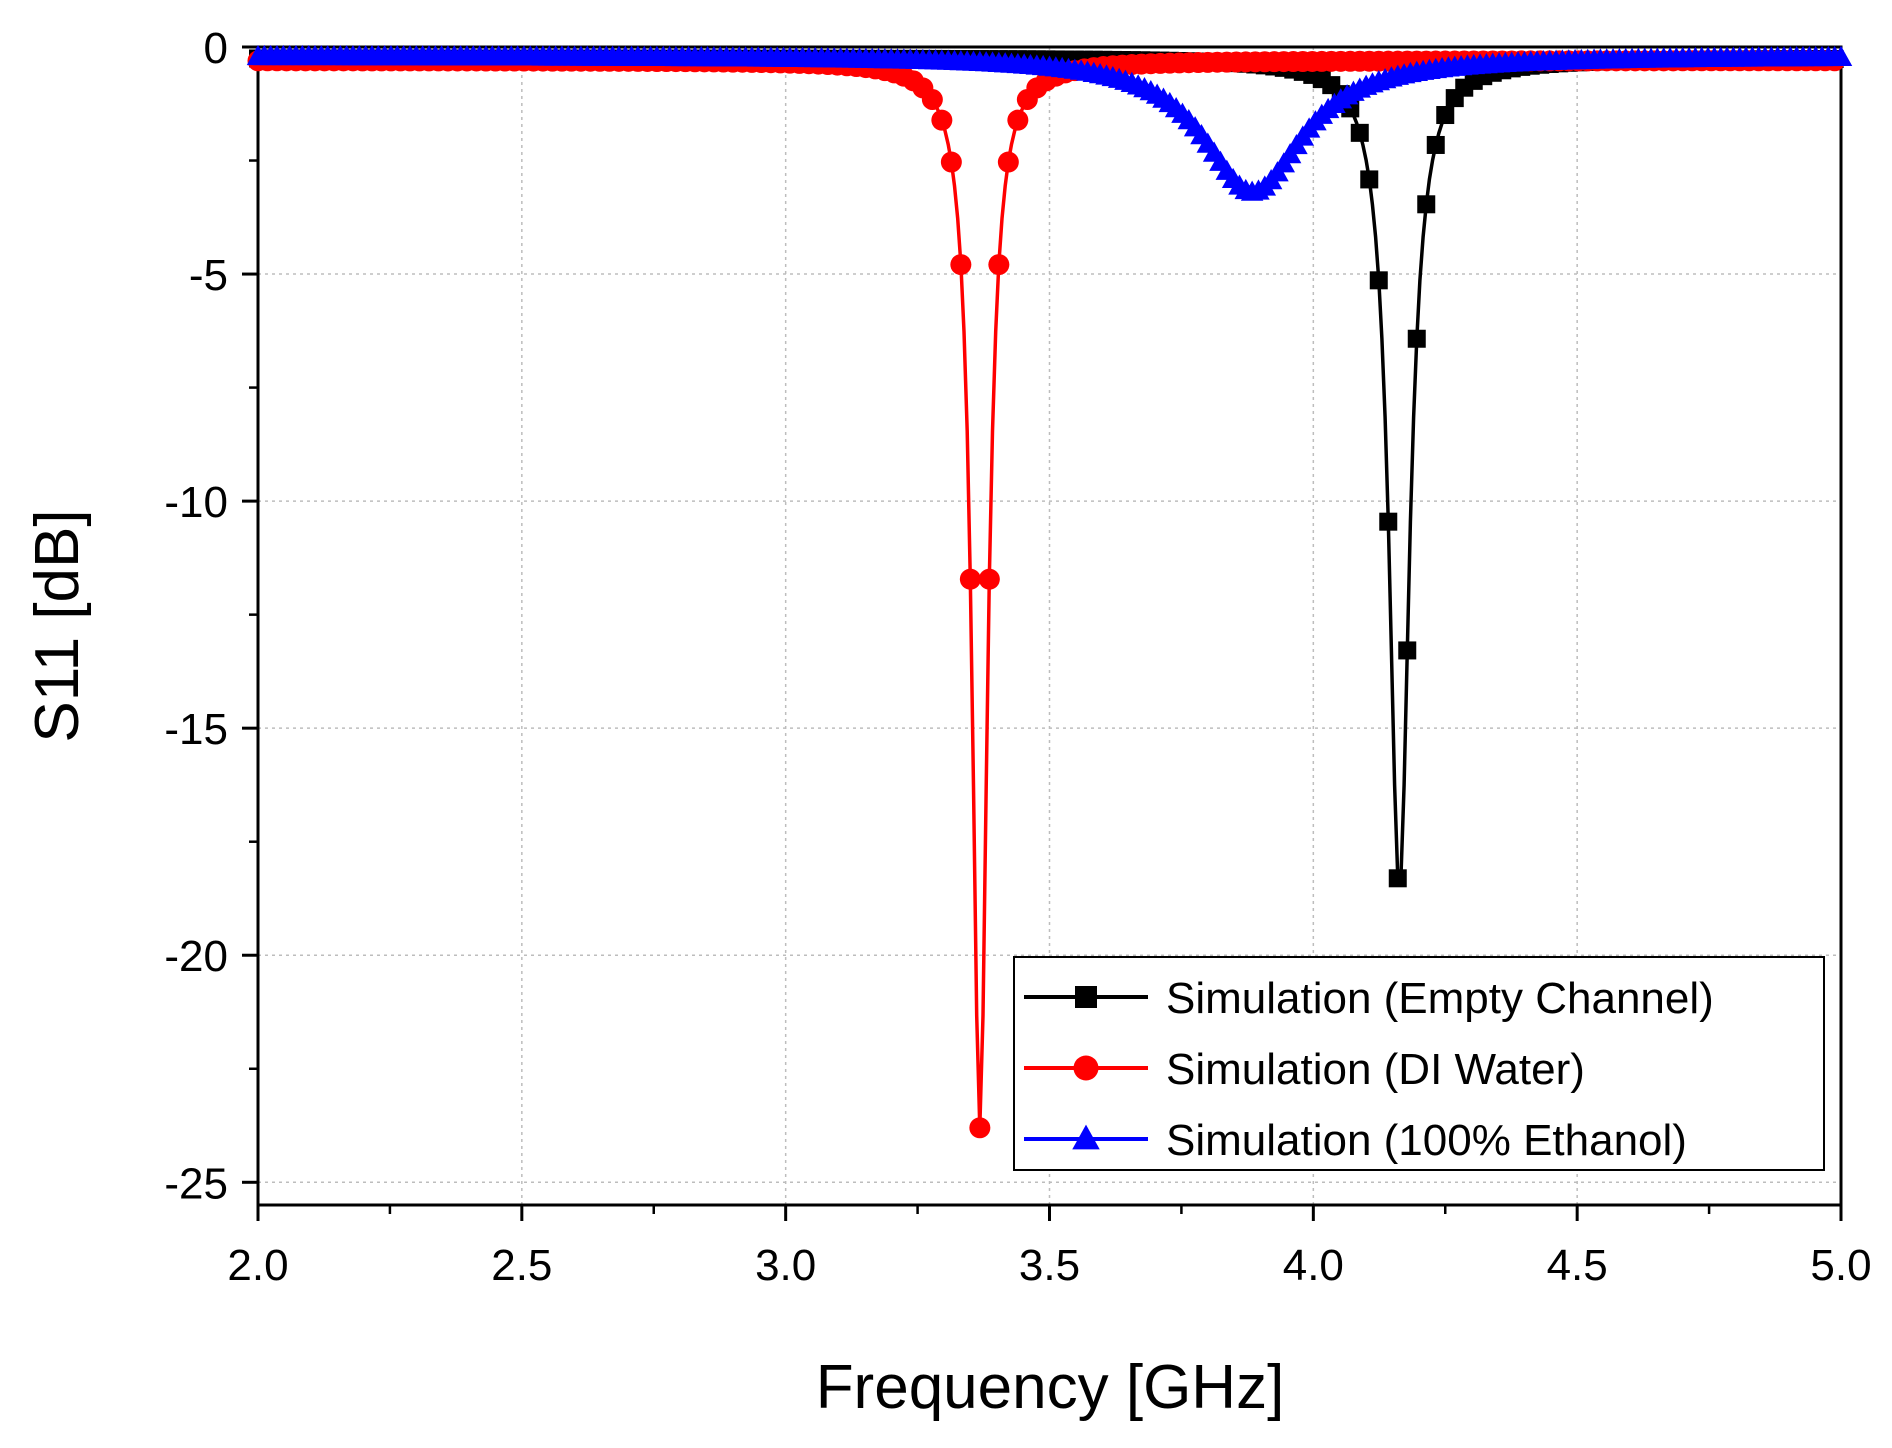  I want to click on x-tick-labels: 2.0 2.5 3.0 3.5 4.0 4.5 5.0, so click(1049, 1265).